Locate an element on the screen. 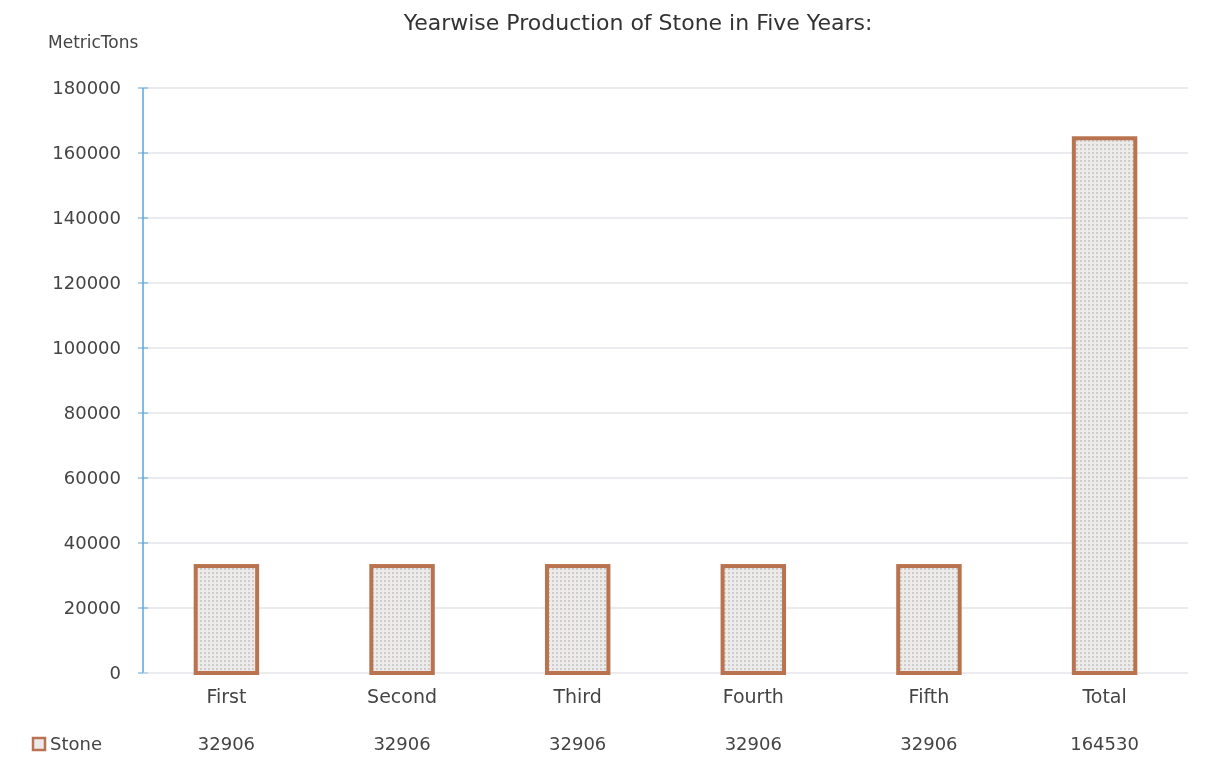 This screenshot has height=772, width=1217. y-tick-label: 100000 is located at coordinates (86, 348).